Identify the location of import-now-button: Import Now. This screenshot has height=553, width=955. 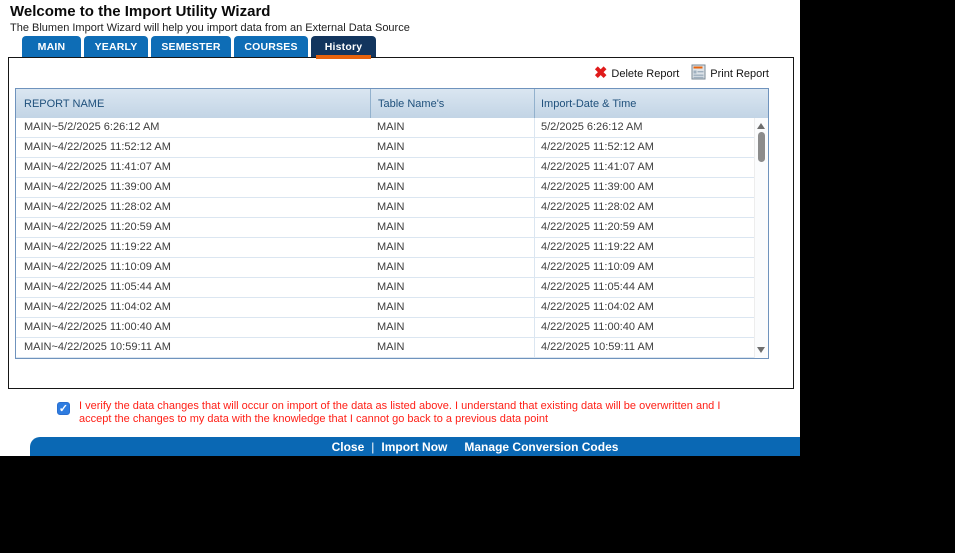
(414, 446).